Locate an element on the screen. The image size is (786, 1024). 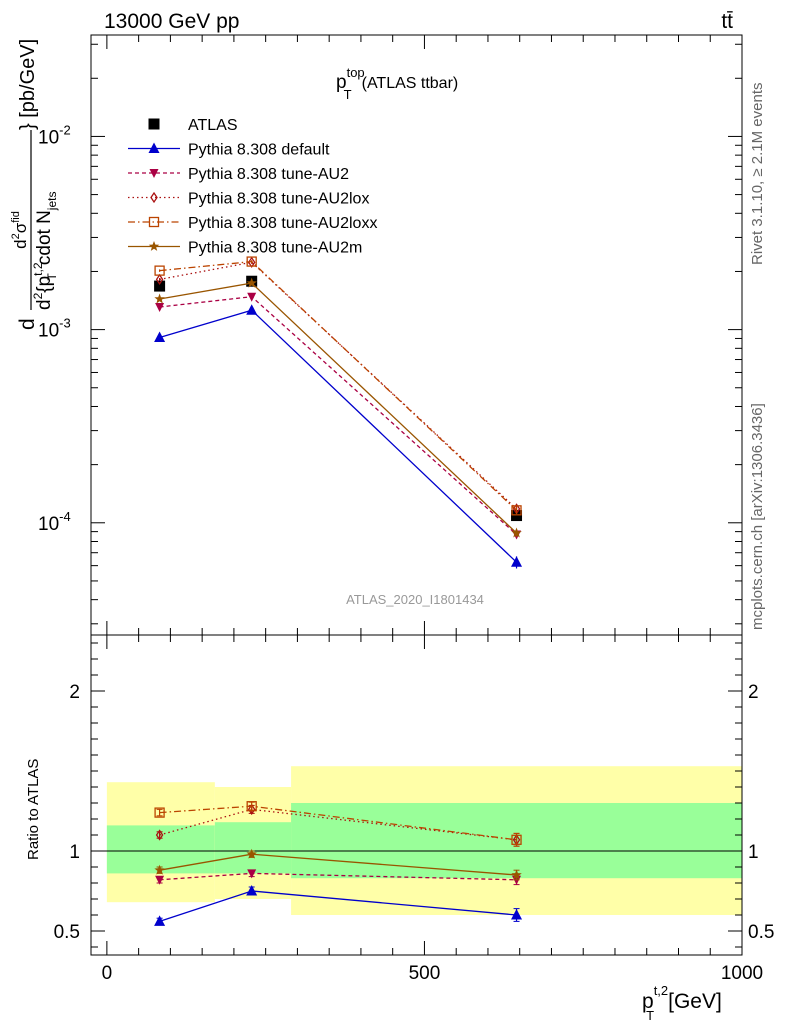
series-pythia-8-308-tune-au2loxx is located at coordinates (338, 386).